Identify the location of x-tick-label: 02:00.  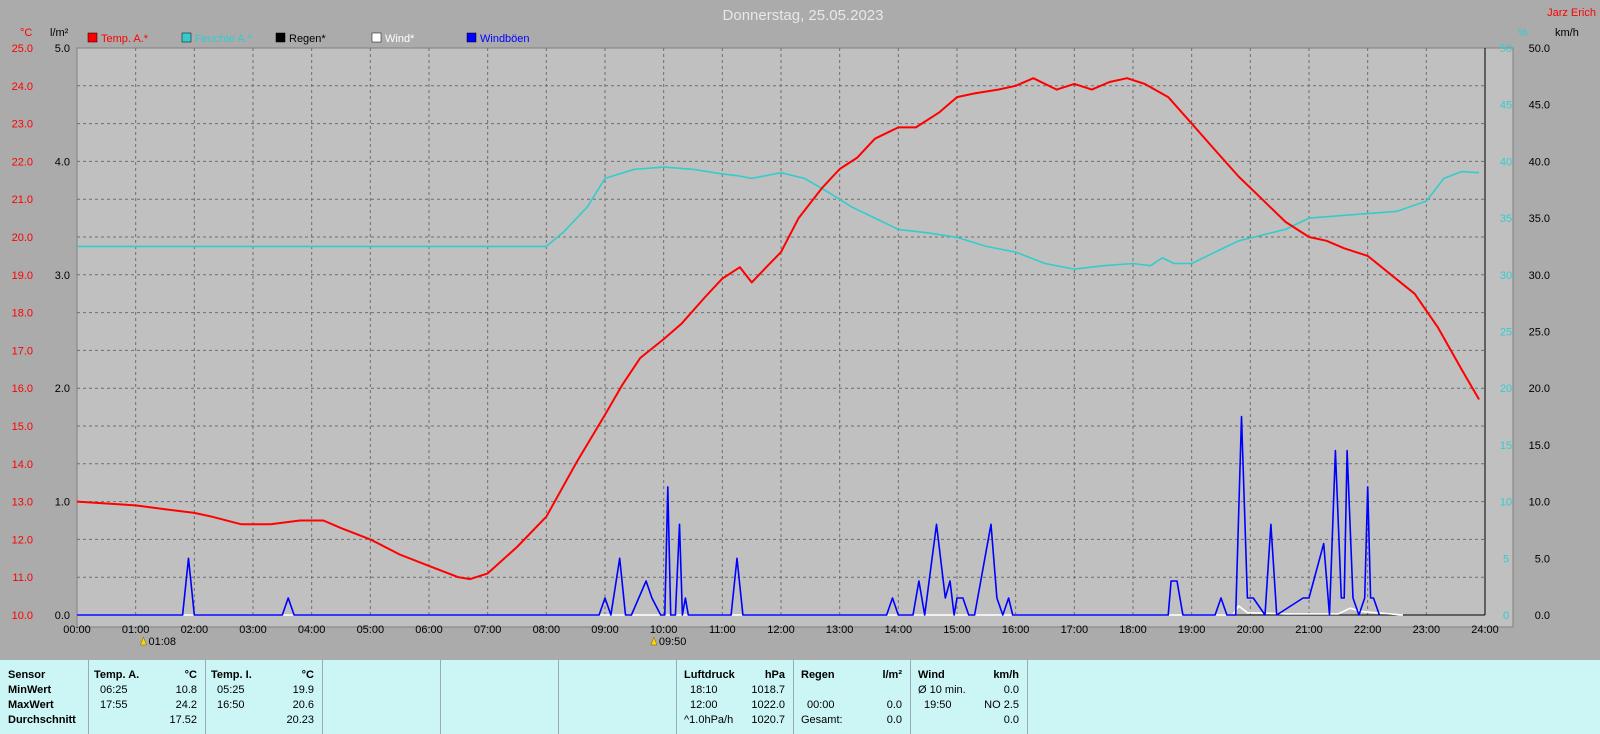
(195, 630).